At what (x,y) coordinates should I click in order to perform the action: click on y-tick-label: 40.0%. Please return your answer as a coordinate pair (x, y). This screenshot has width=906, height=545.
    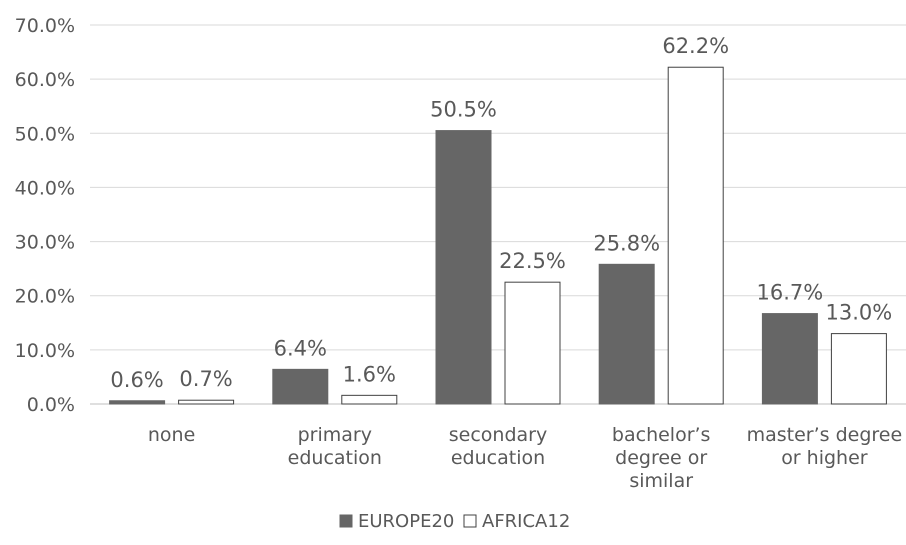
    Looking at the image, I should click on (45, 188).